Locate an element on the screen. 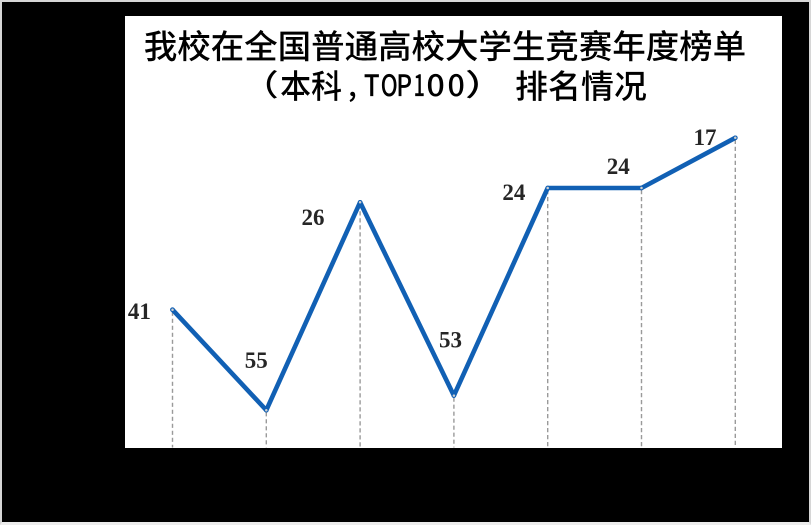 The width and height of the screenshot is (811, 525). svg-text: 17 is located at coordinates (705, 137).